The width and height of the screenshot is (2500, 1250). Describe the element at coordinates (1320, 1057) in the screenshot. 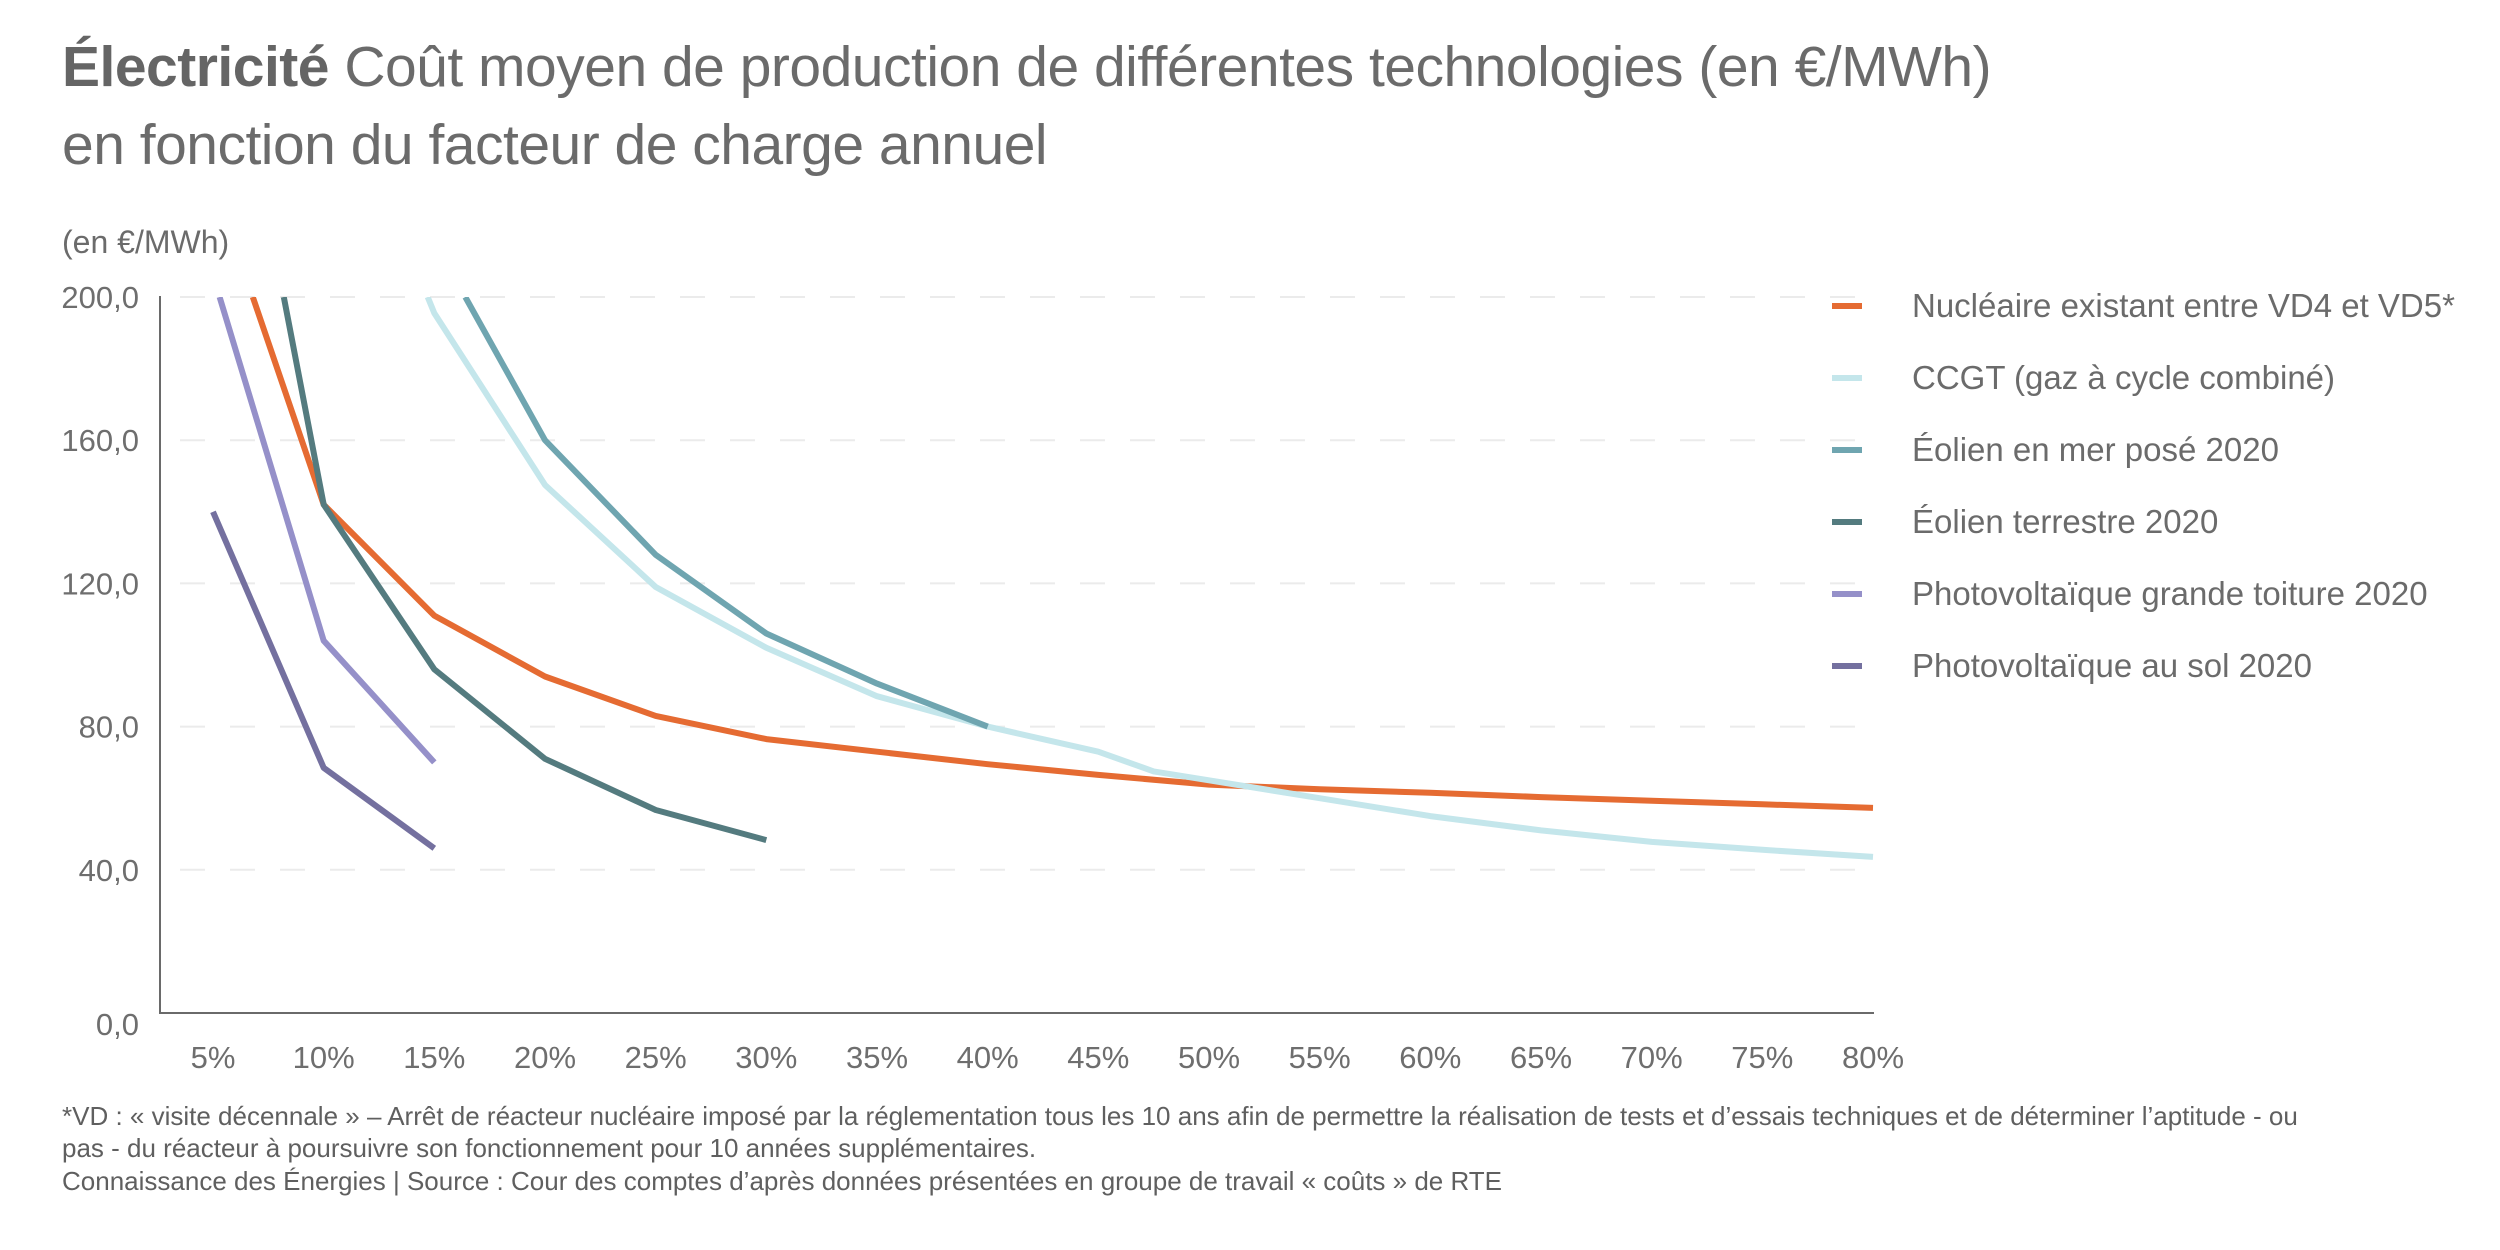

I see `x-tick-label: 55%` at that location.